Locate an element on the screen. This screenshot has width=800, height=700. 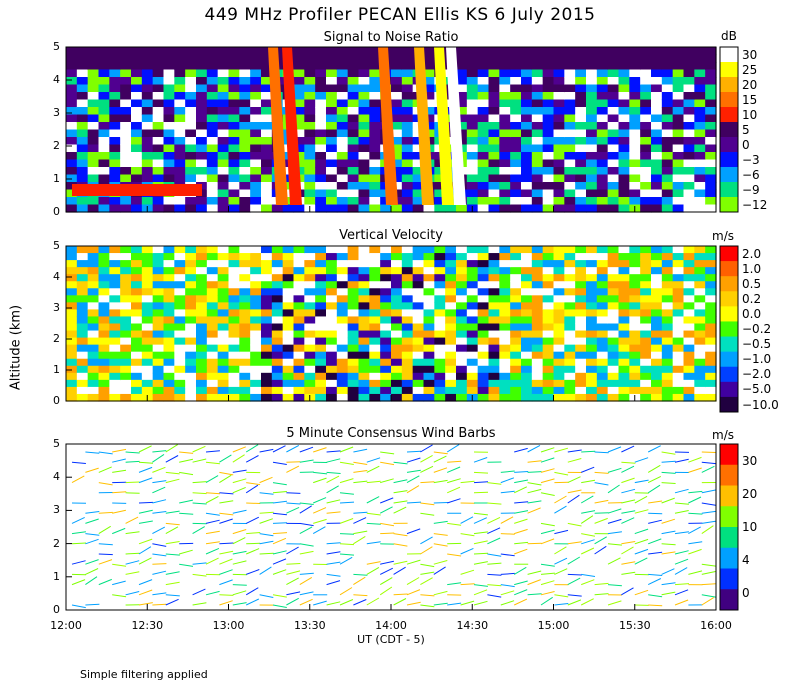
x-tick-label: 15:00 is located at coordinates (553, 625).